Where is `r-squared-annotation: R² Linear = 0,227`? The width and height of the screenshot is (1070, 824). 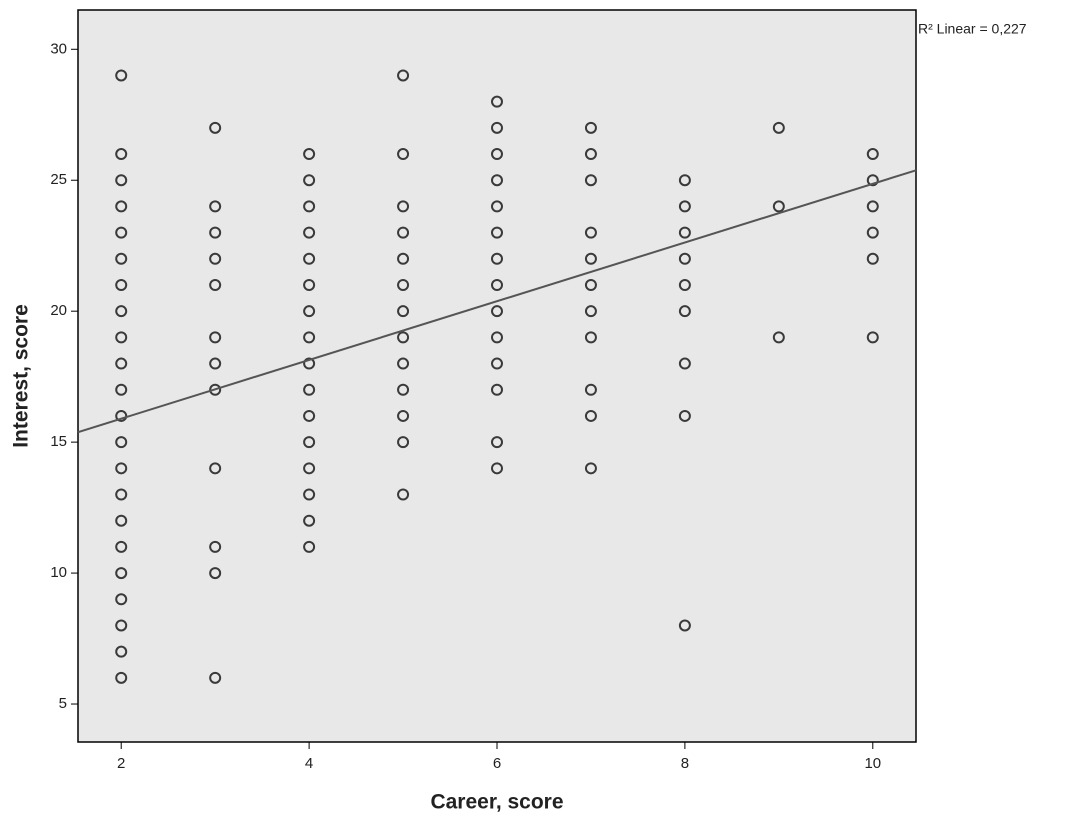
r-squared-annotation: R² Linear = 0,227 is located at coordinates (972, 29).